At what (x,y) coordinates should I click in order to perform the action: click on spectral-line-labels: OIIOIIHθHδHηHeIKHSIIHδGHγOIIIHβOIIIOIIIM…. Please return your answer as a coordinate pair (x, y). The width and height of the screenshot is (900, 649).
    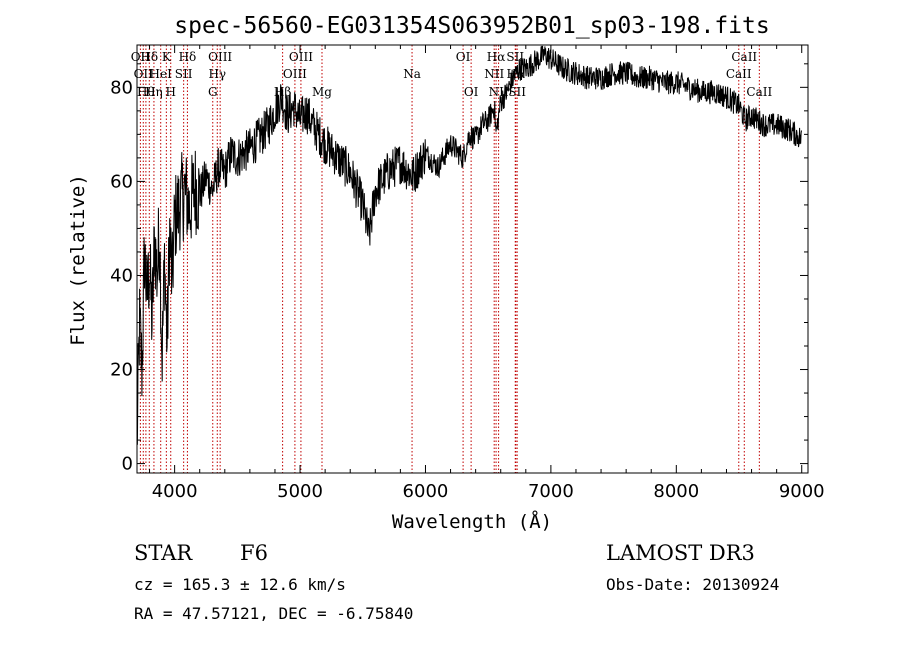
    Looking at the image, I should click on (452, 74).